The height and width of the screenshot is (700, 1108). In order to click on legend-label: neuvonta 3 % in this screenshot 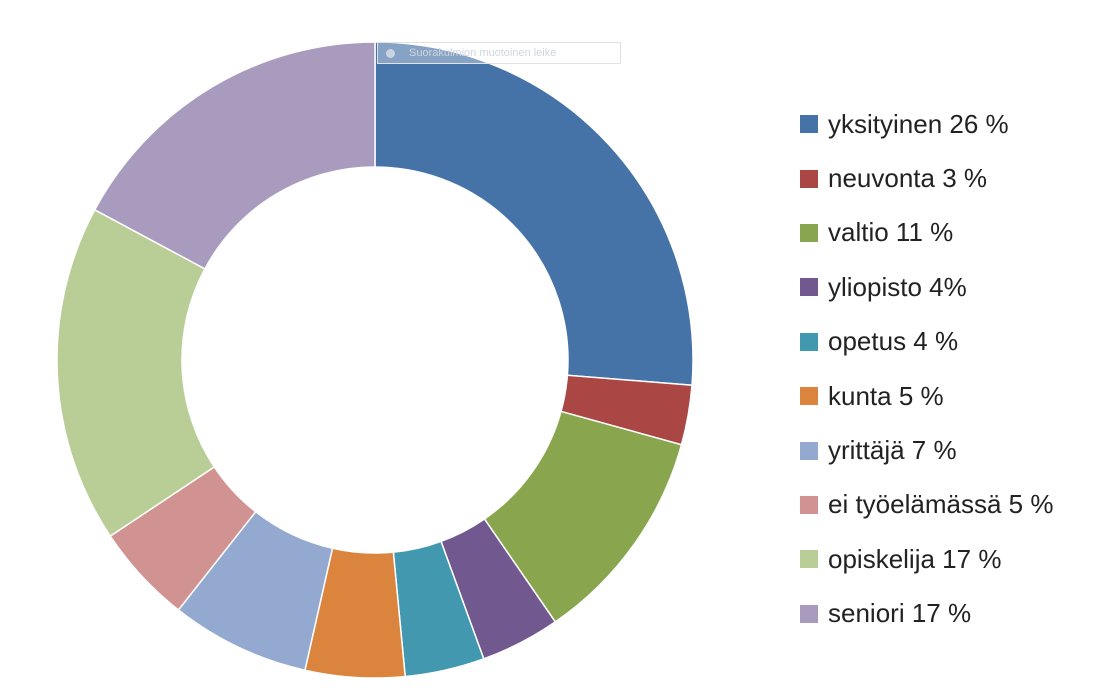, I will do `click(908, 178)`.